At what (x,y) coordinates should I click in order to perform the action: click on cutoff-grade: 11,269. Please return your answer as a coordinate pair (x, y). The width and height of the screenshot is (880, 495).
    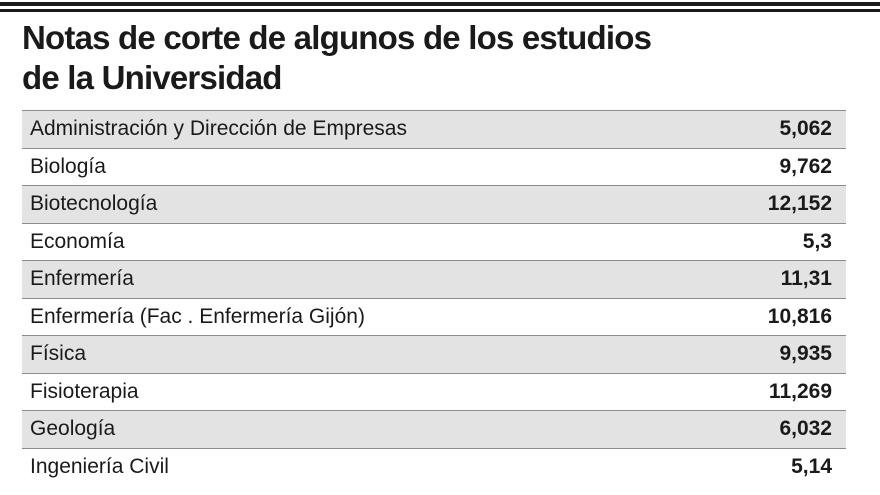
    Looking at the image, I should click on (772, 391).